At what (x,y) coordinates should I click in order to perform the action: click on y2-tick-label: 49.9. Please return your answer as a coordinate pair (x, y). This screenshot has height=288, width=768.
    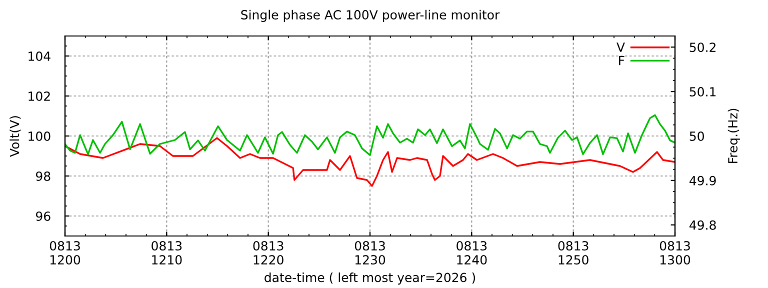
    Looking at the image, I should click on (703, 181).